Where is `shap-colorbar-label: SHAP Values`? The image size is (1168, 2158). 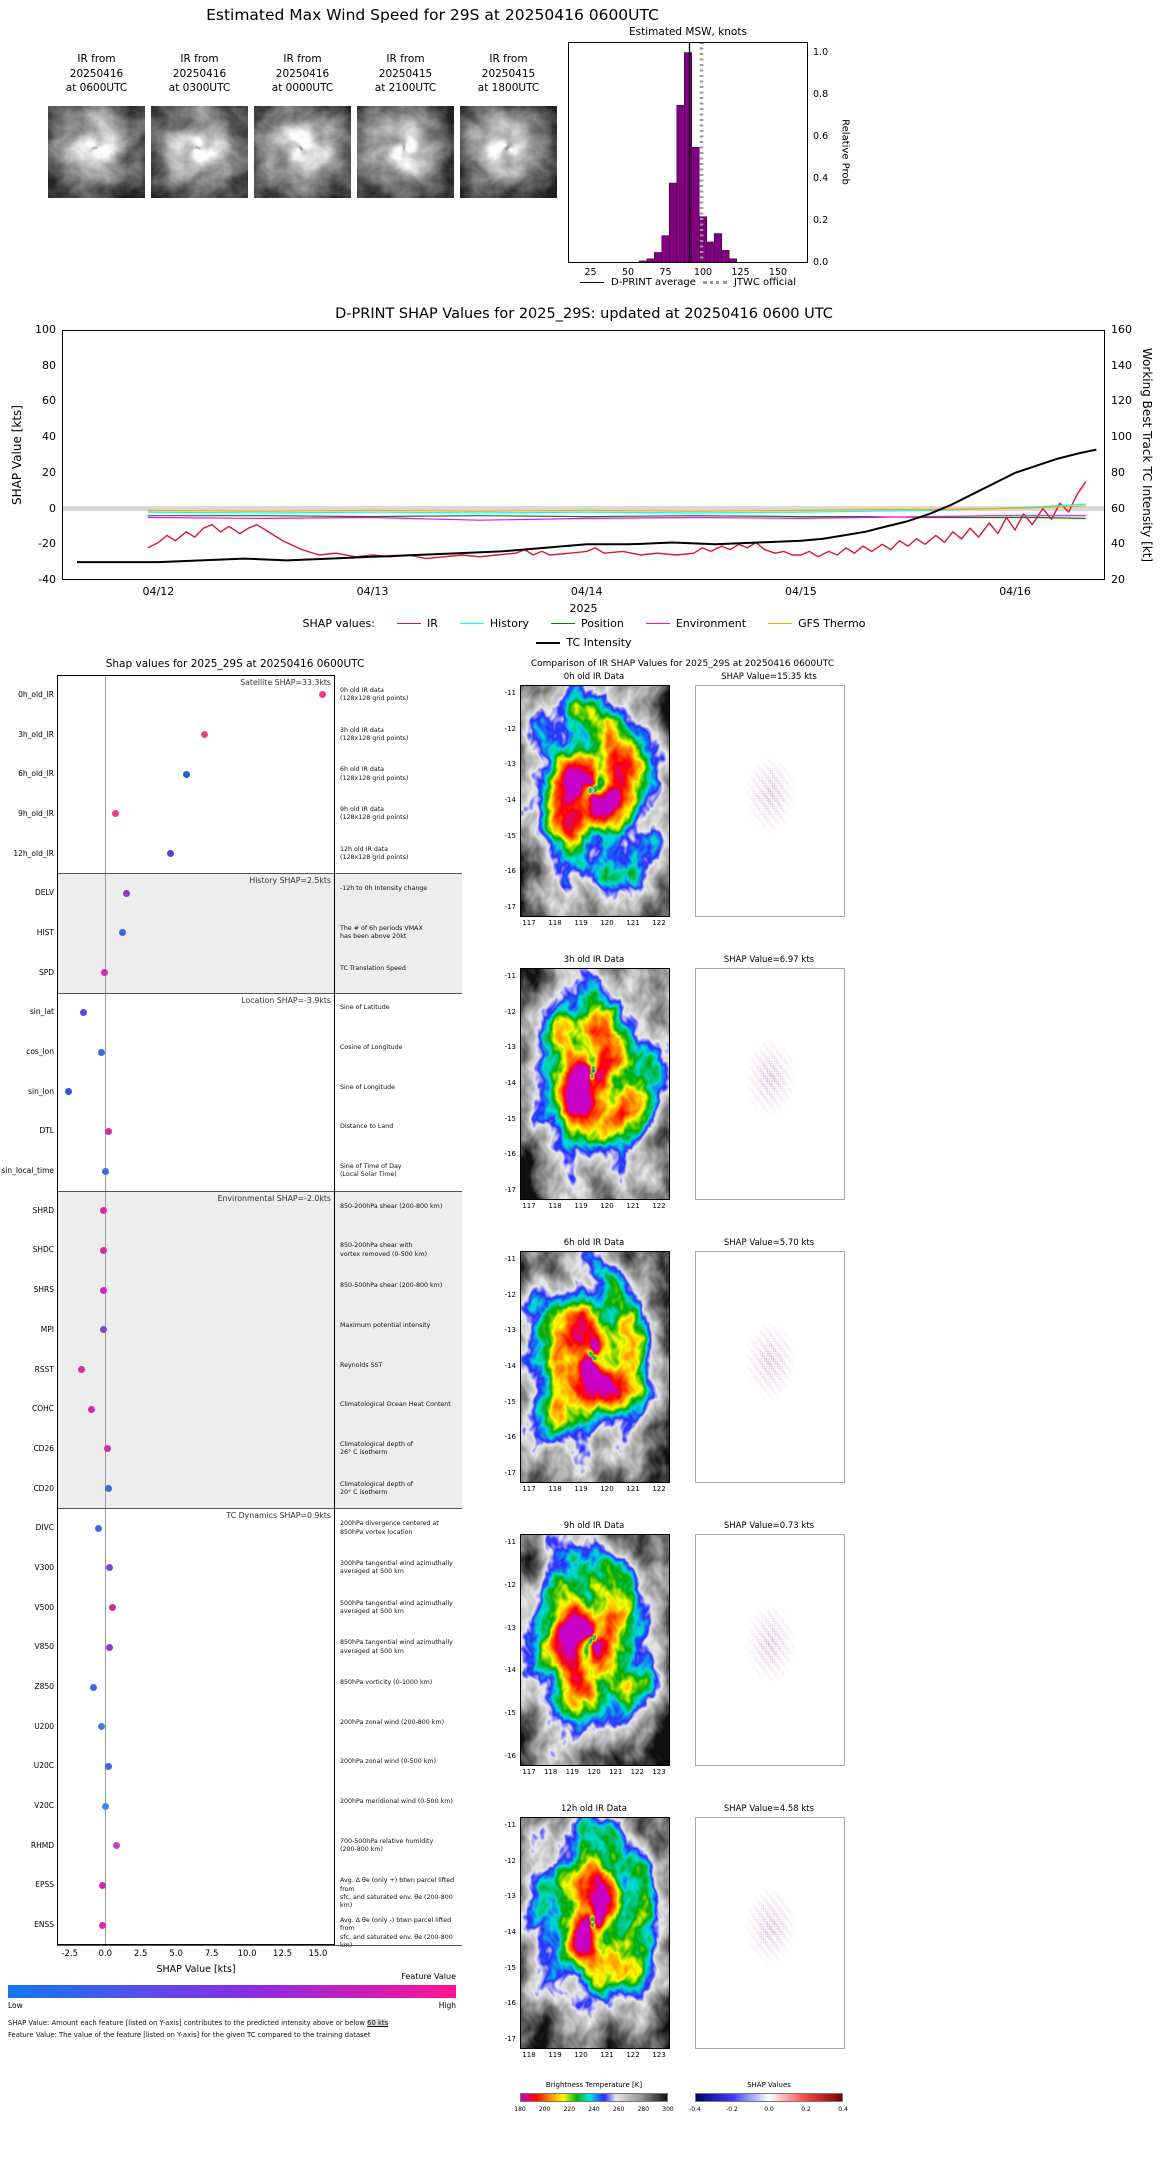 shap-colorbar-label: SHAP Values is located at coordinates (769, 2085).